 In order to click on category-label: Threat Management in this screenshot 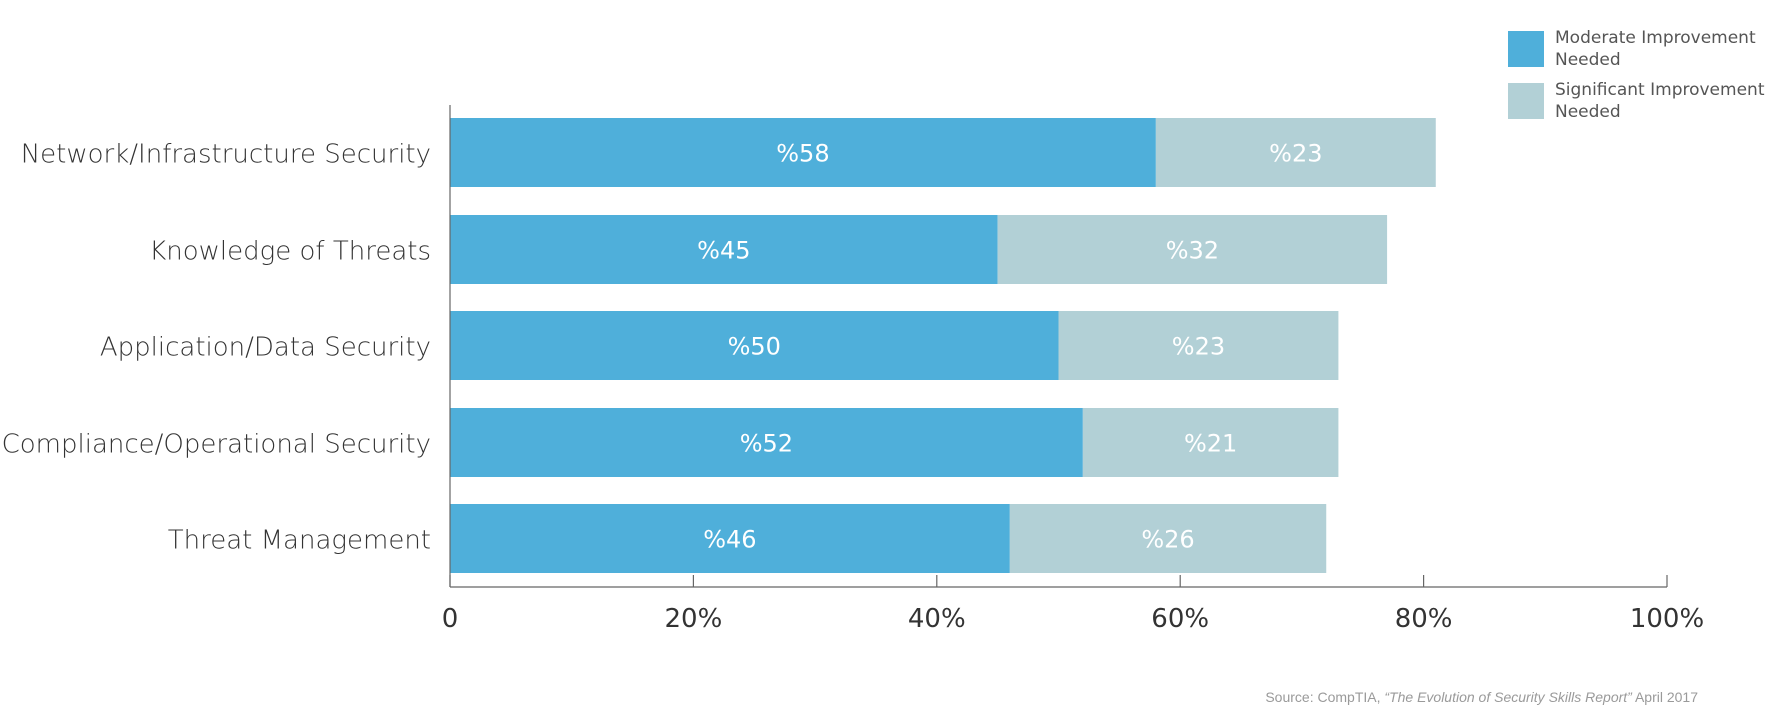, I will do `click(299, 541)`.